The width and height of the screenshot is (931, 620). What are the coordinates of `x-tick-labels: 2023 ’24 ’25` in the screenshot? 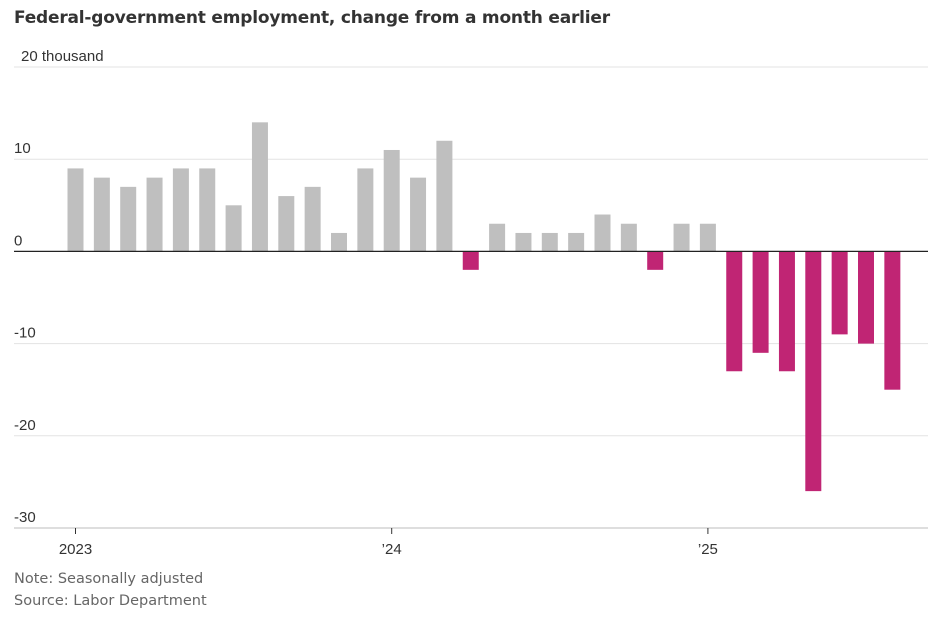 It's located at (388, 549).